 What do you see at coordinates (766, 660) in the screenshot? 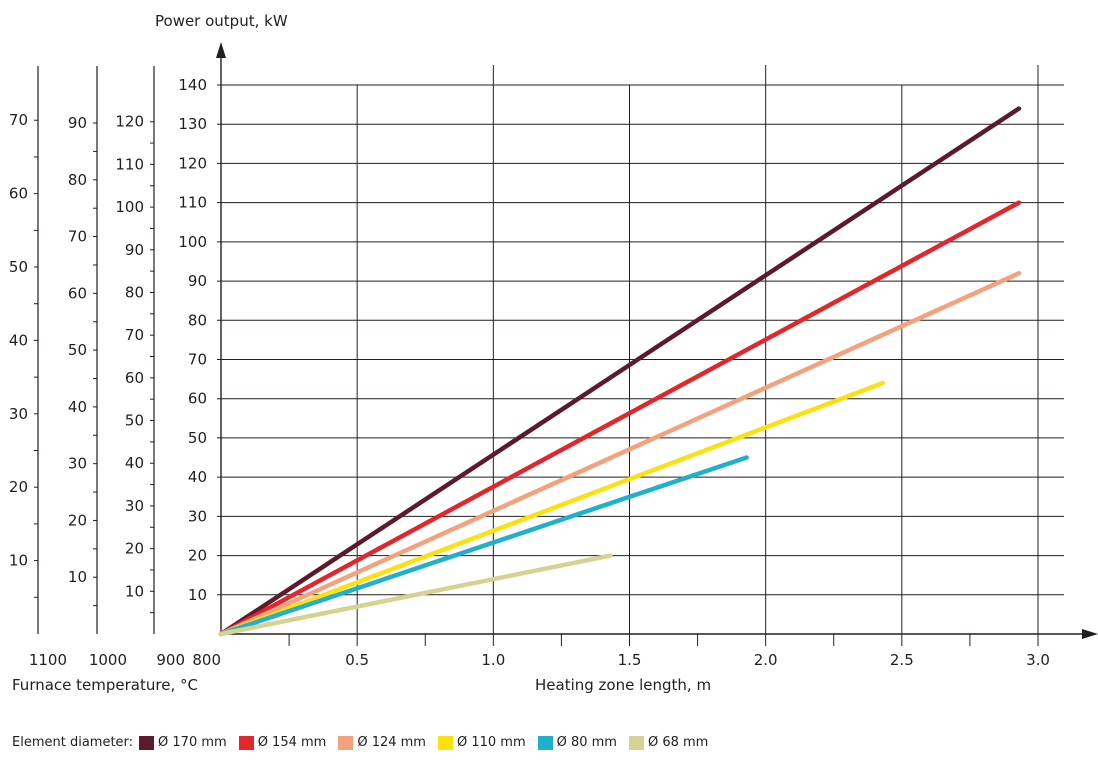
I see `x-tick-label: 2.0` at bounding box center [766, 660].